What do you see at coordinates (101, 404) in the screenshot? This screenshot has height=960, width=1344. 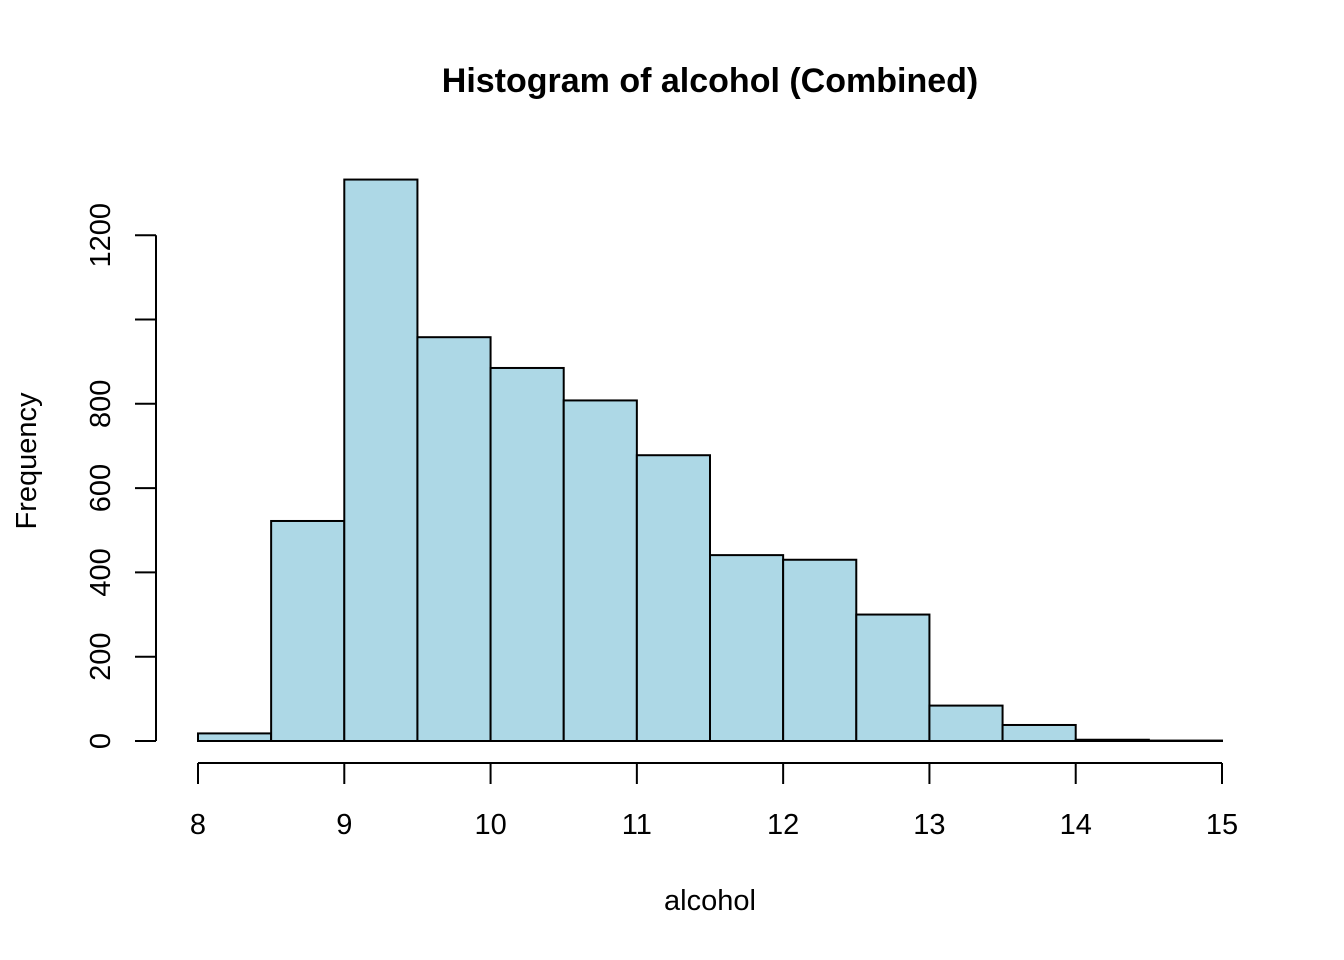 I see `y-tick-label: 800` at bounding box center [101, 404].